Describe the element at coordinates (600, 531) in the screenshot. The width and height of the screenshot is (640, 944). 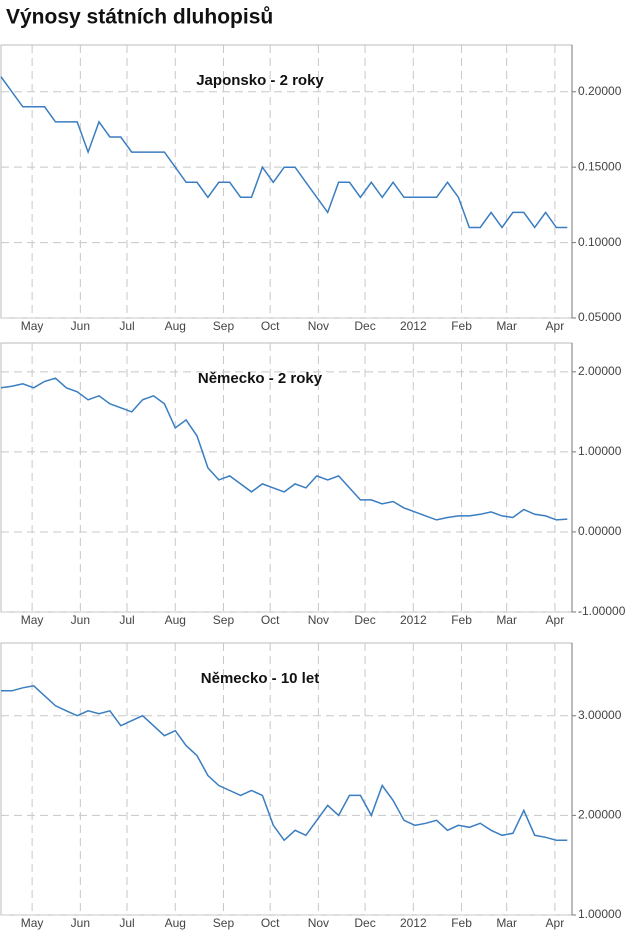
I see `y-tick-label: 0.00000` at that location.